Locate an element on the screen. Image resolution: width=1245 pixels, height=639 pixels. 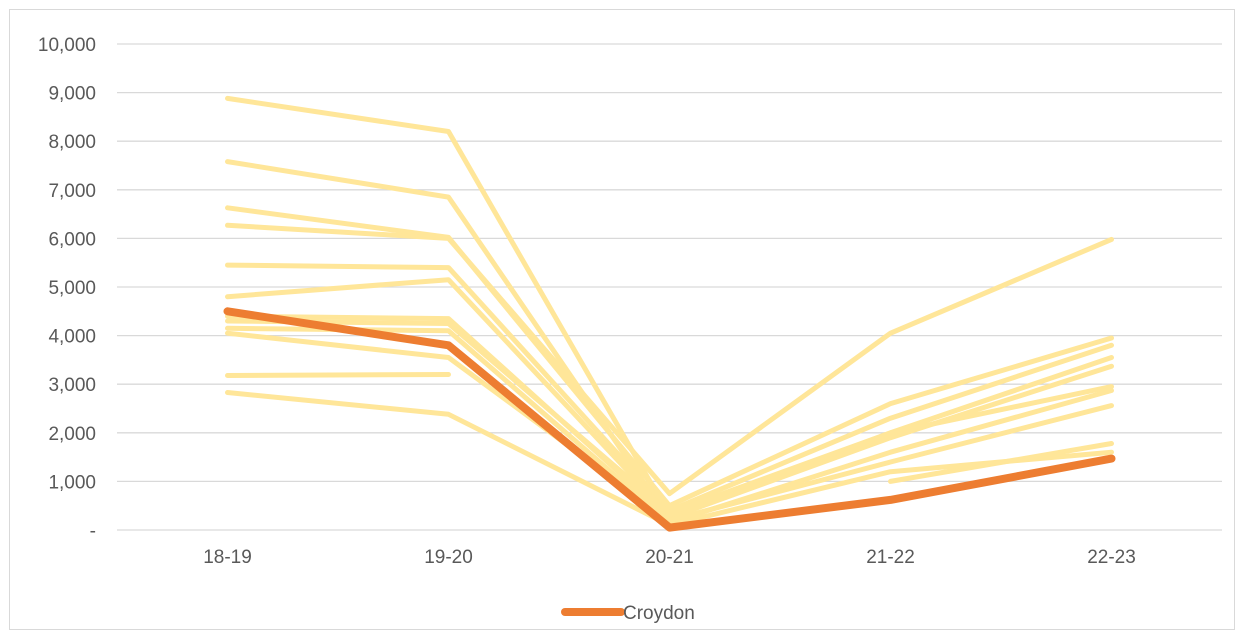
legend: Croydon is located at coordinates (628, 613).